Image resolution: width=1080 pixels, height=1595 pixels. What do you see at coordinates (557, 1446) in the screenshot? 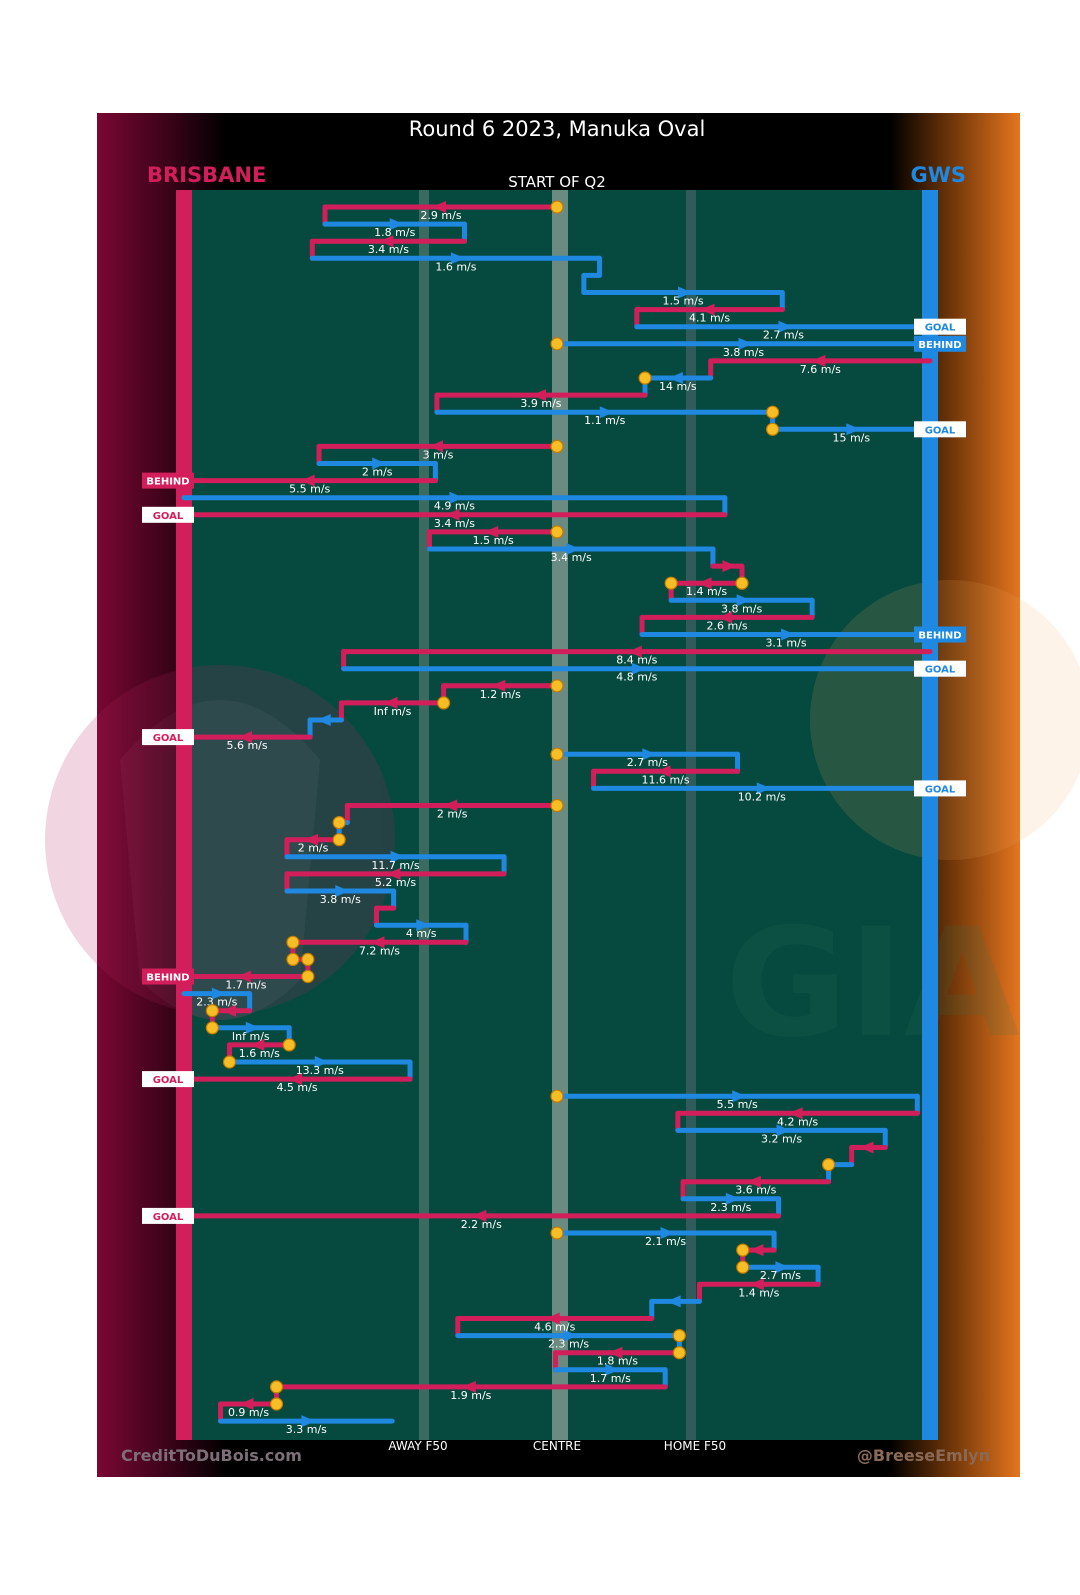
I see `axis-label-centre: CENTRE` at bounding box center [557, 1446].